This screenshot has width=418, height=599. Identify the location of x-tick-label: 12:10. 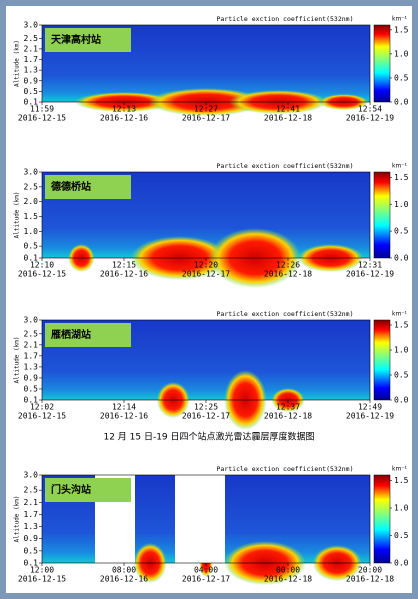
(42, 265).